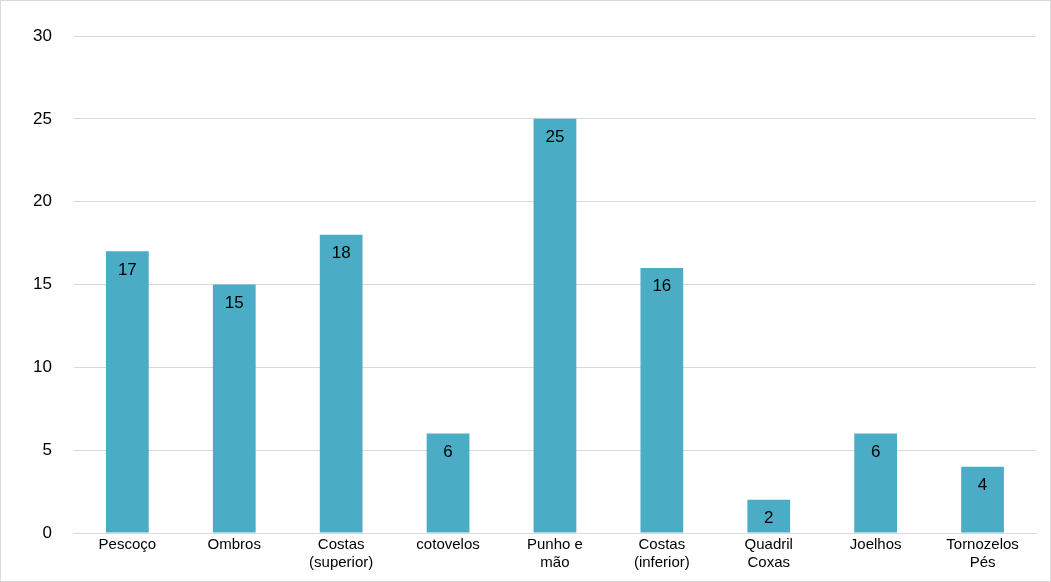 The height and width of the screenshot is (582, 1051). What do you see at coordinates (47, 532) in the screenshot?
I see `y-tick-label: 0` at bounding box center [47, 532].